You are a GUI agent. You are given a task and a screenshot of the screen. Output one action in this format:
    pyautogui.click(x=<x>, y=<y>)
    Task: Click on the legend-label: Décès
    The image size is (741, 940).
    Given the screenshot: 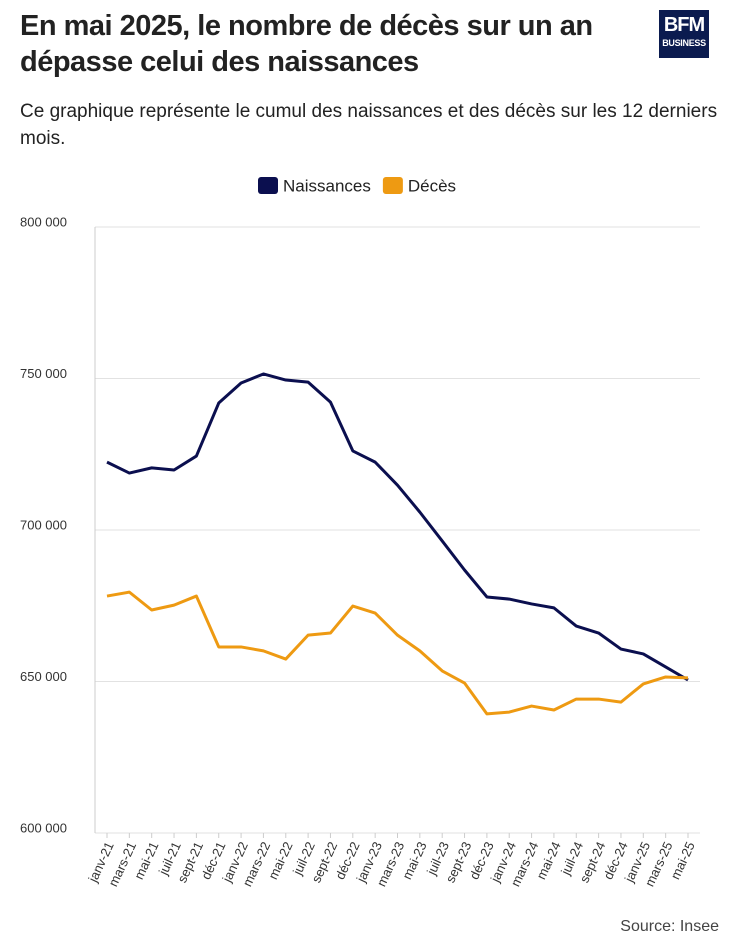 What is the action you would take?
    pyautogui.click(x=432, y=185)
    